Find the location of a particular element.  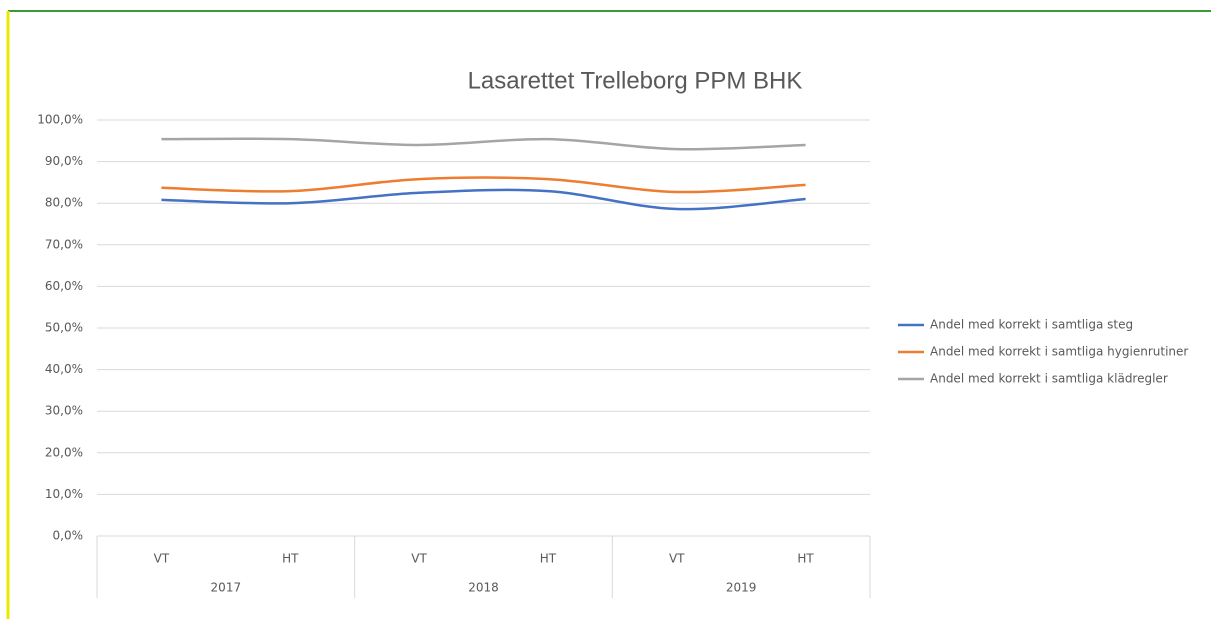

chart-title: Lasarettet Trelleborg PPM BHK is located at coordinates (635, 80).